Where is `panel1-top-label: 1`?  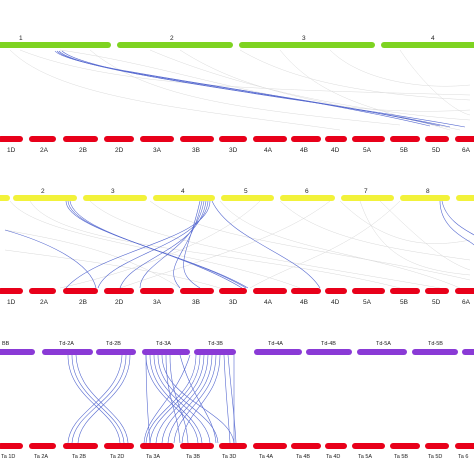 panel1-top-label: 1 is located at coordinates (21, 38).